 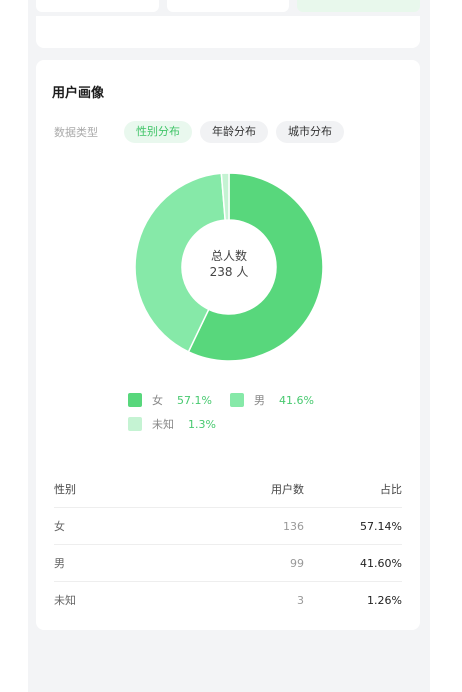 What do you see at coordinates (229, 264) in the screenshot?
I see `donut-center: 总人数 238 人` at bounding box center [229, 264].